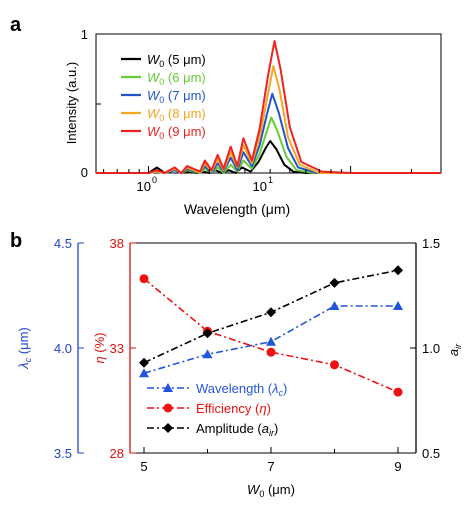  What do you see at coordinates (176, 60) in the screenshot?
I see `a-legend-label: W0 (5 μm)` at bounding box center [176, 60].